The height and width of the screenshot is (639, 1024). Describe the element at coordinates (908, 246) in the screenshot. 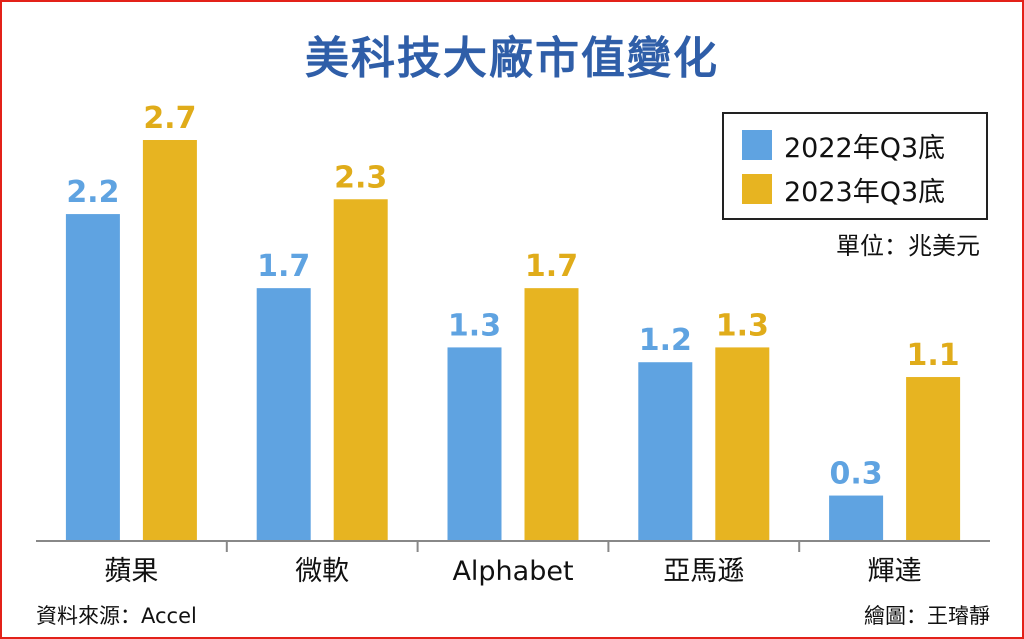

I see `unit-label: 單位：兆美元` at that location.